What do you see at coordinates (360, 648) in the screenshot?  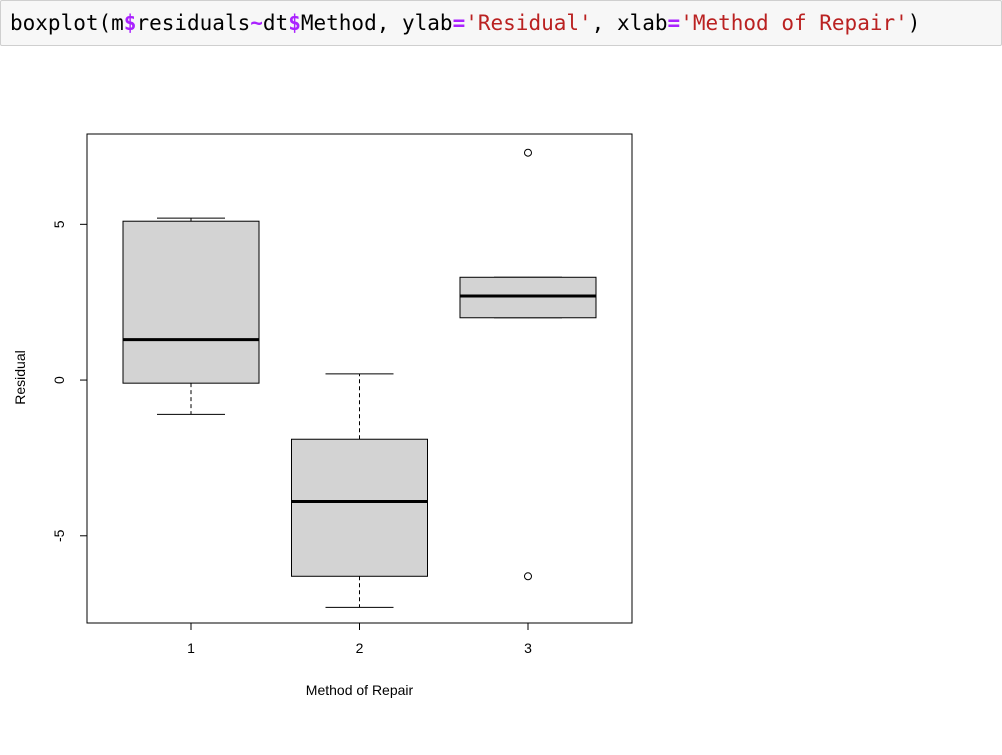 I see `x-tick-label: 2` at bounding box center [360, 648].